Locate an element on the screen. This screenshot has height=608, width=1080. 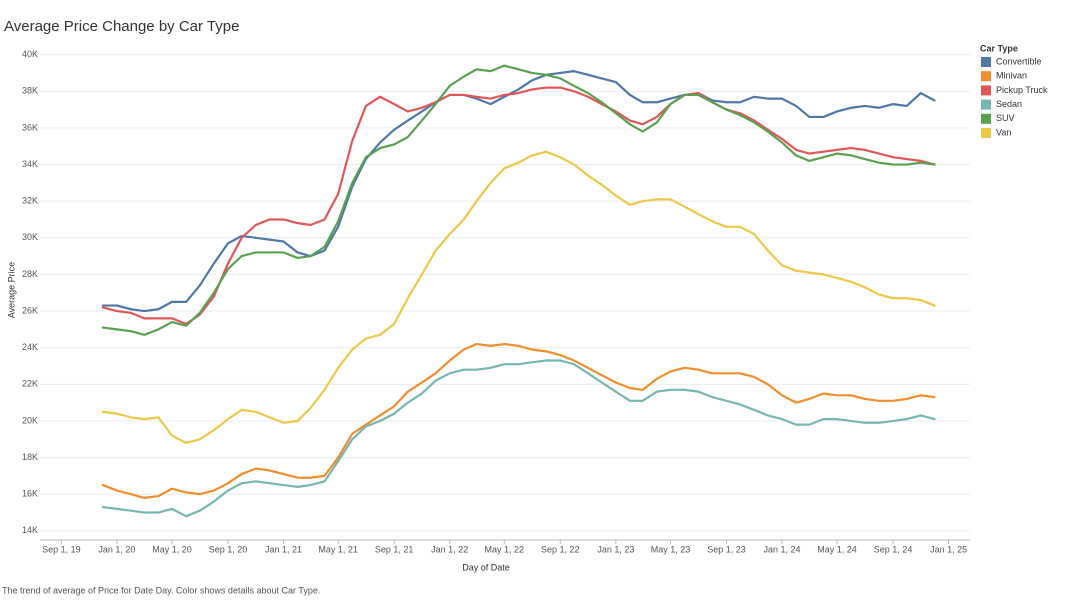
chart-title: Average Price Change by Car Type is located at coordinates (121, 26).